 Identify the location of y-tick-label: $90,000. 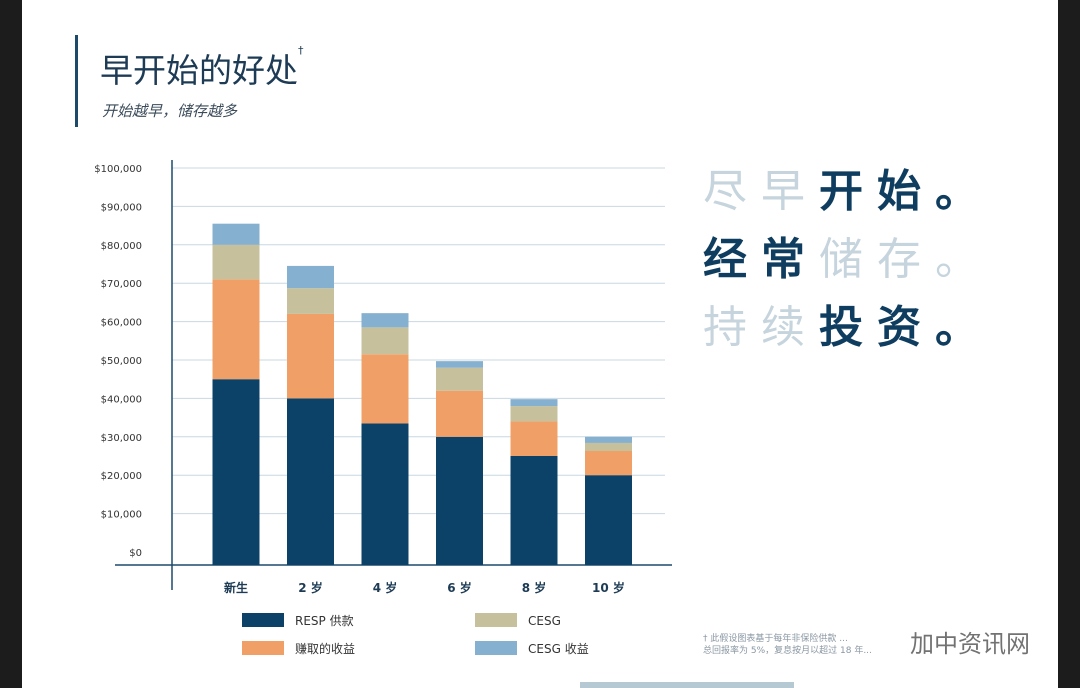
(121, 207).